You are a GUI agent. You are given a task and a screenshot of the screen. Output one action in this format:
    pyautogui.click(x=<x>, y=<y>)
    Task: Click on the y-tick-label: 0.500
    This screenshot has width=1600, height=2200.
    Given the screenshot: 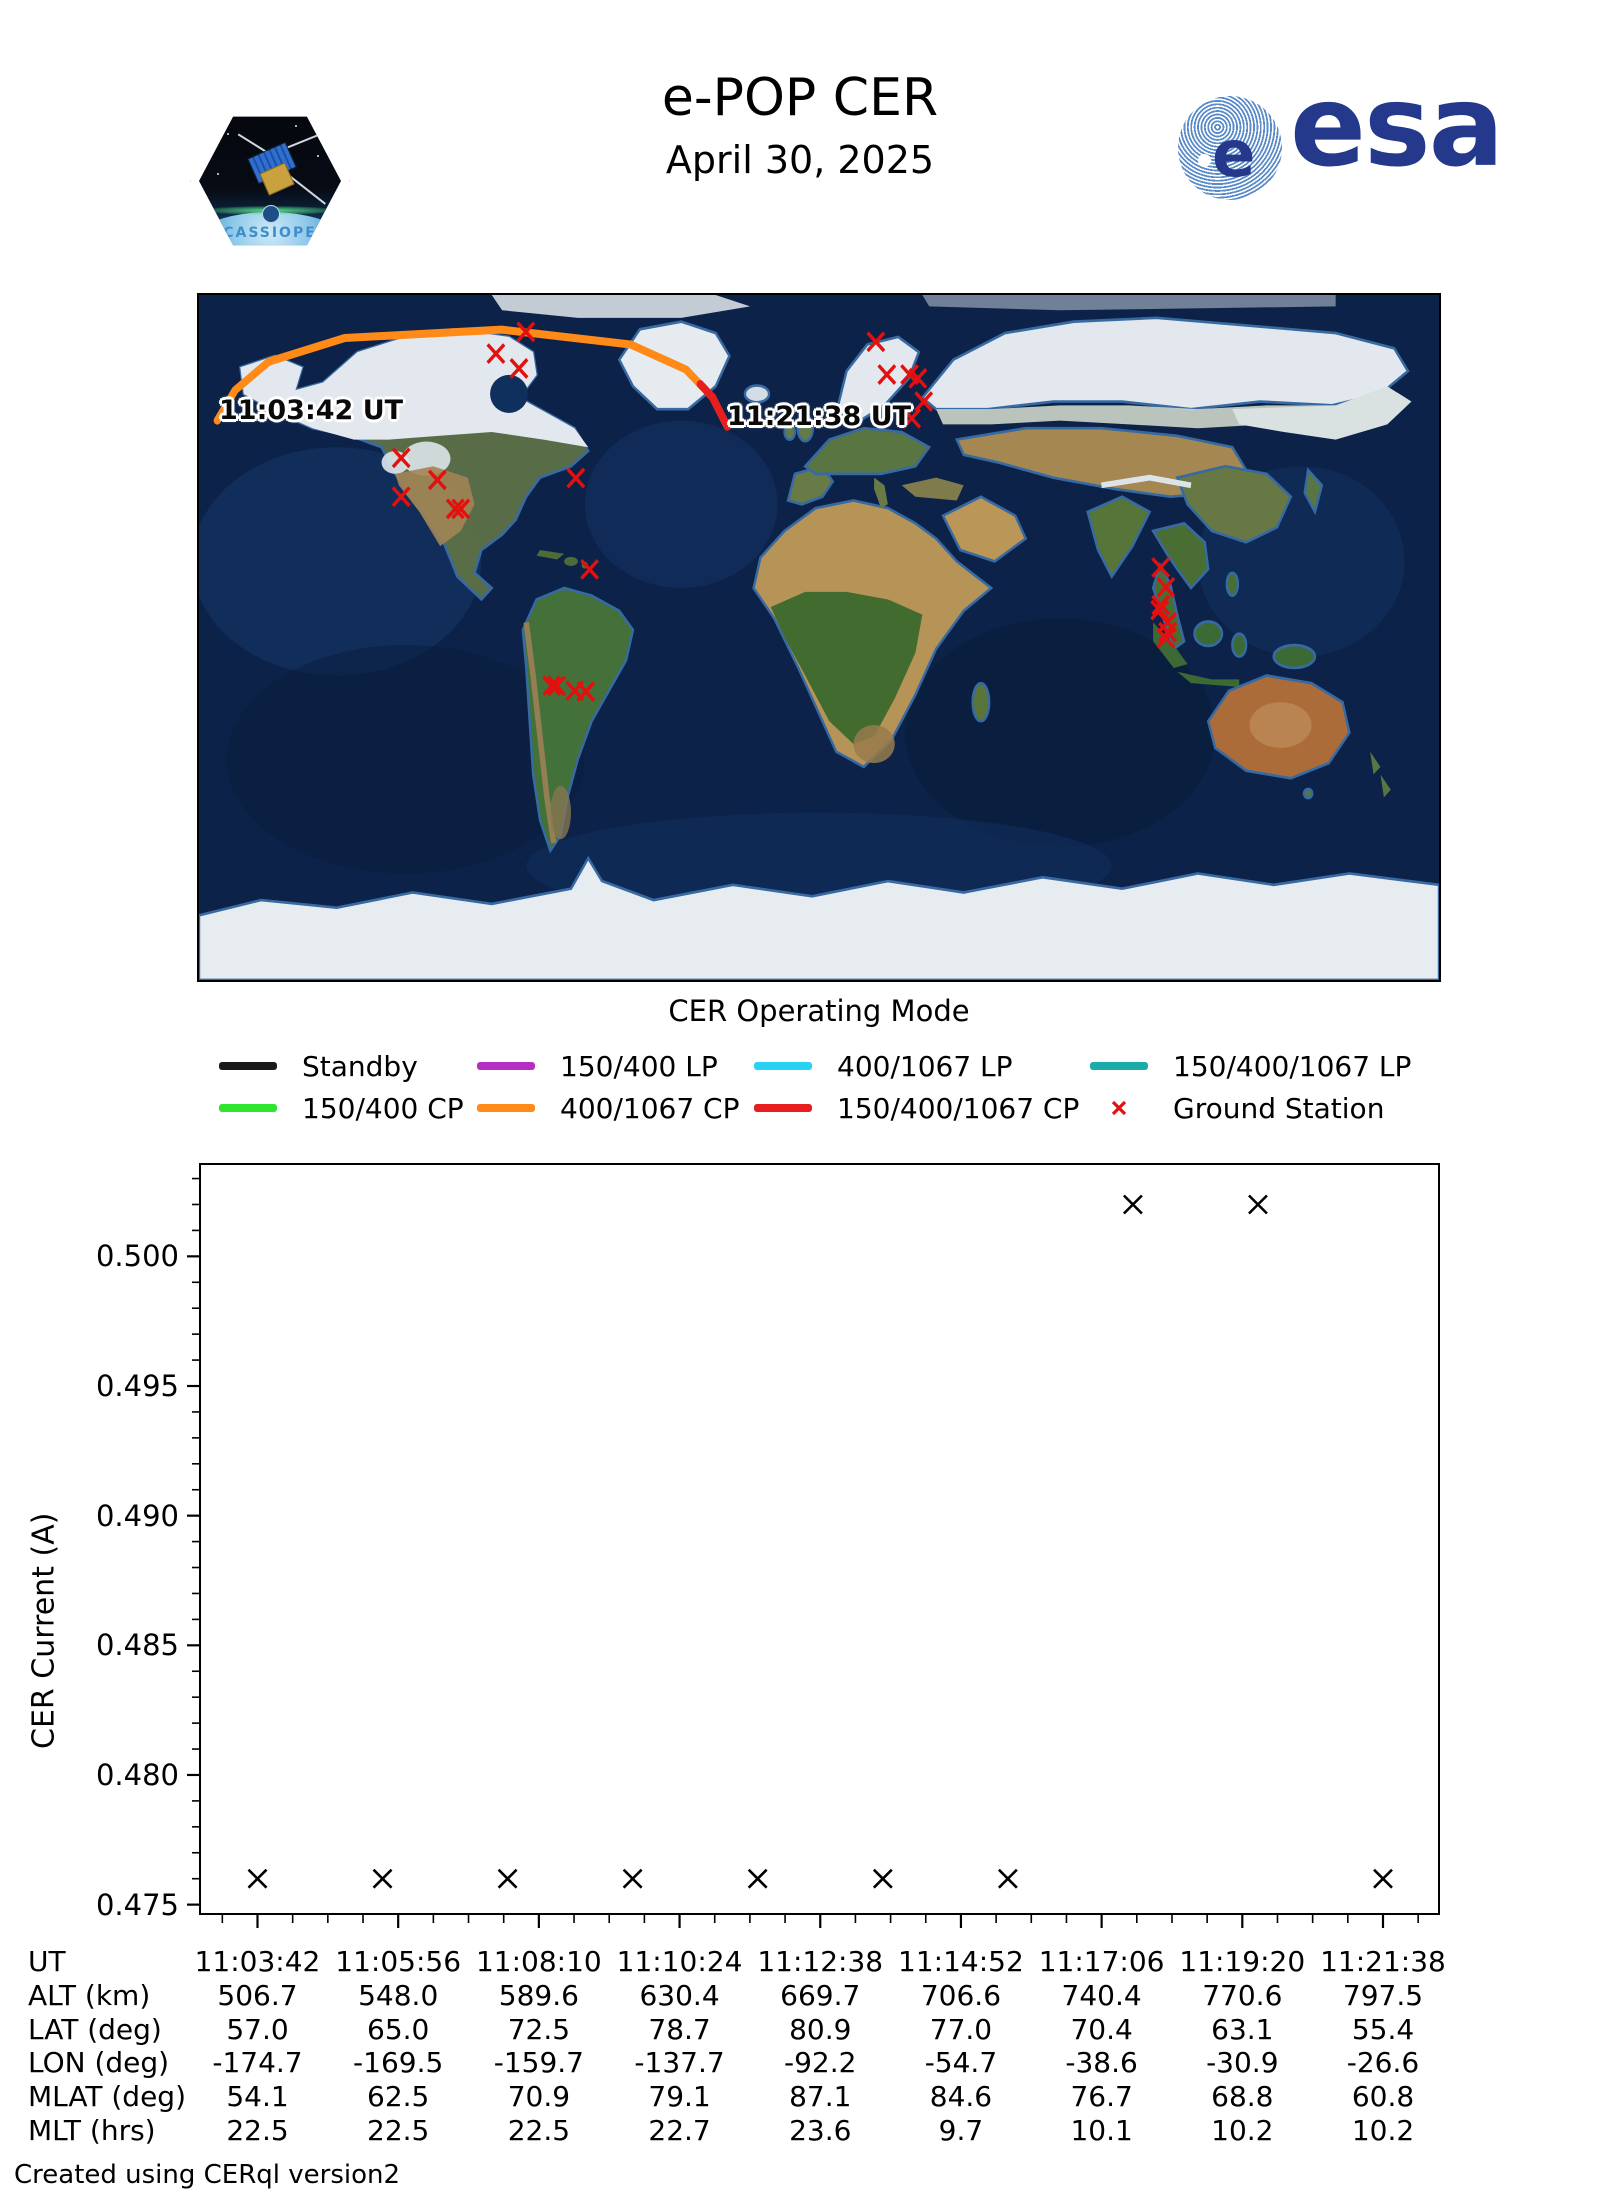 What is the action you would take?
    pyautogui.click(x=137, y=1256)
    